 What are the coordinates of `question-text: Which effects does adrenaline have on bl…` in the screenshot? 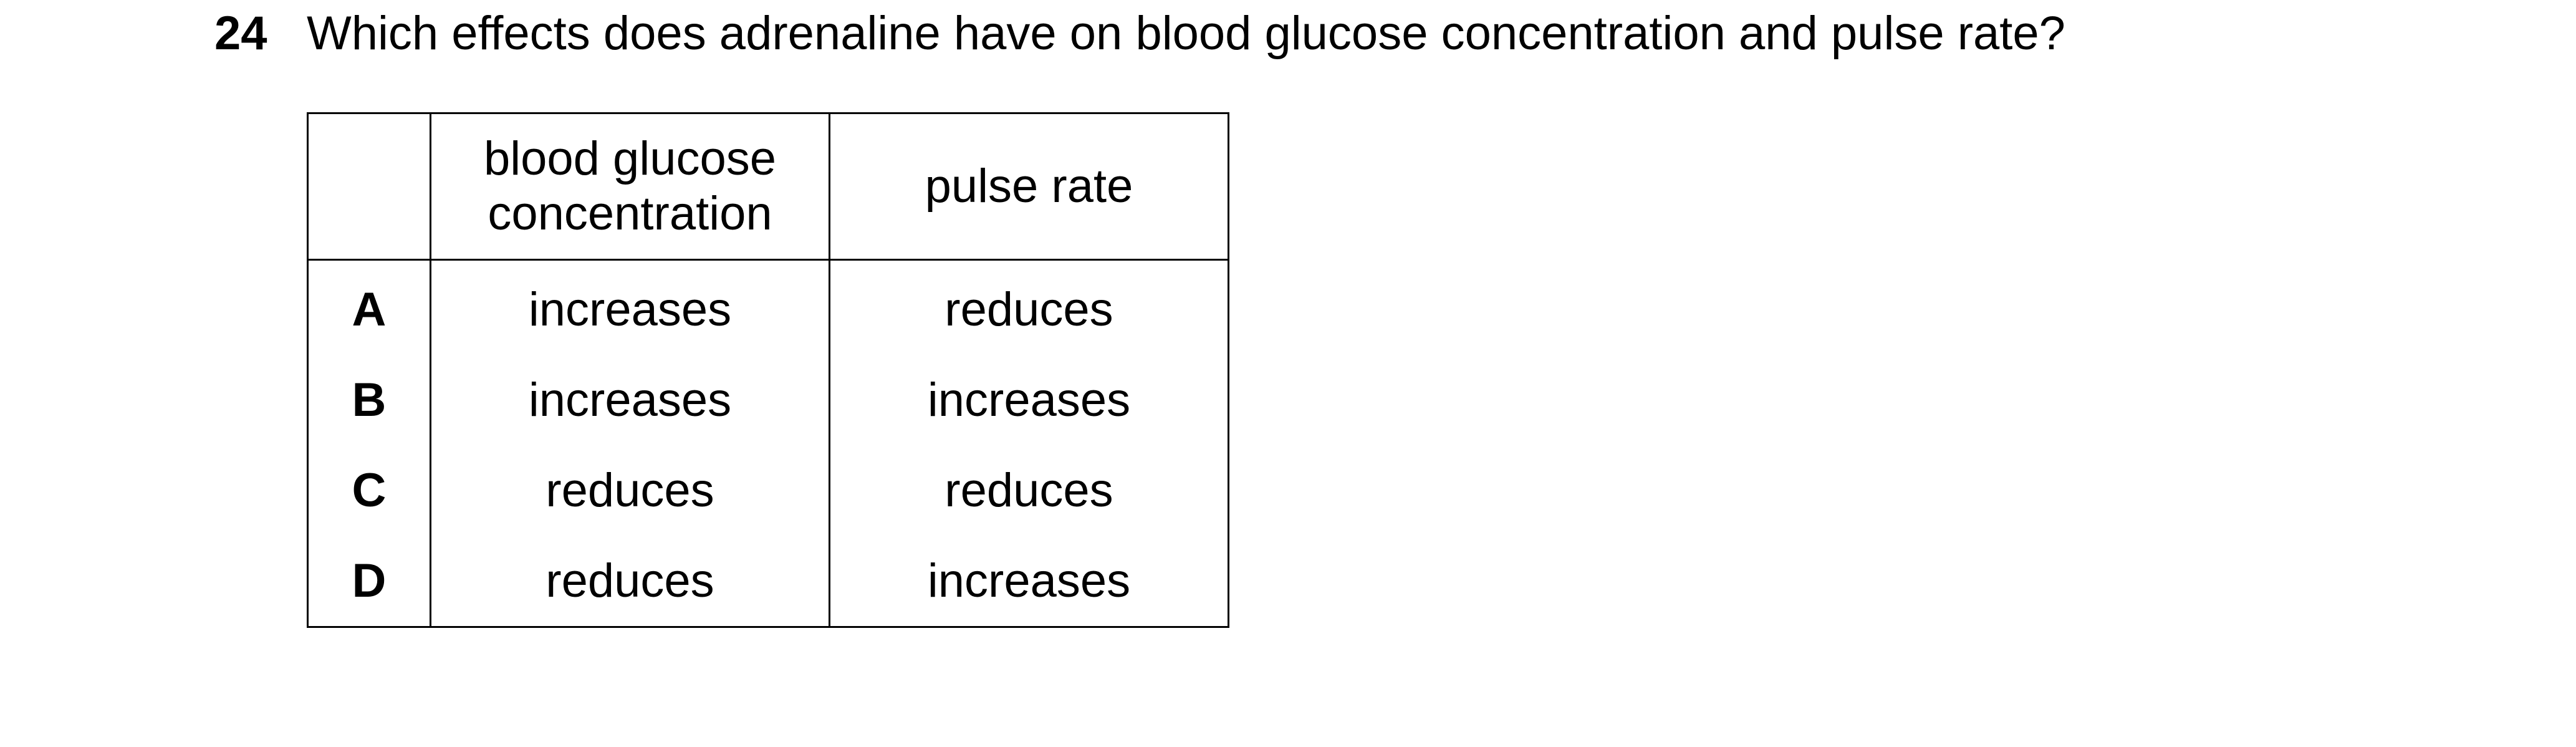 It's located at (1186, 33).